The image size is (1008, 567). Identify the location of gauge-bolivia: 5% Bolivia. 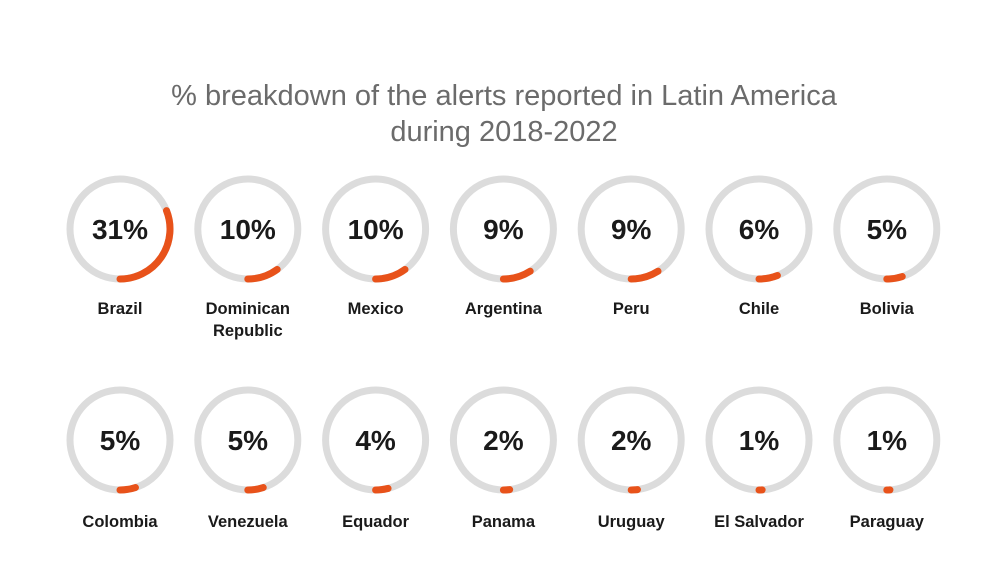
(887, 246).